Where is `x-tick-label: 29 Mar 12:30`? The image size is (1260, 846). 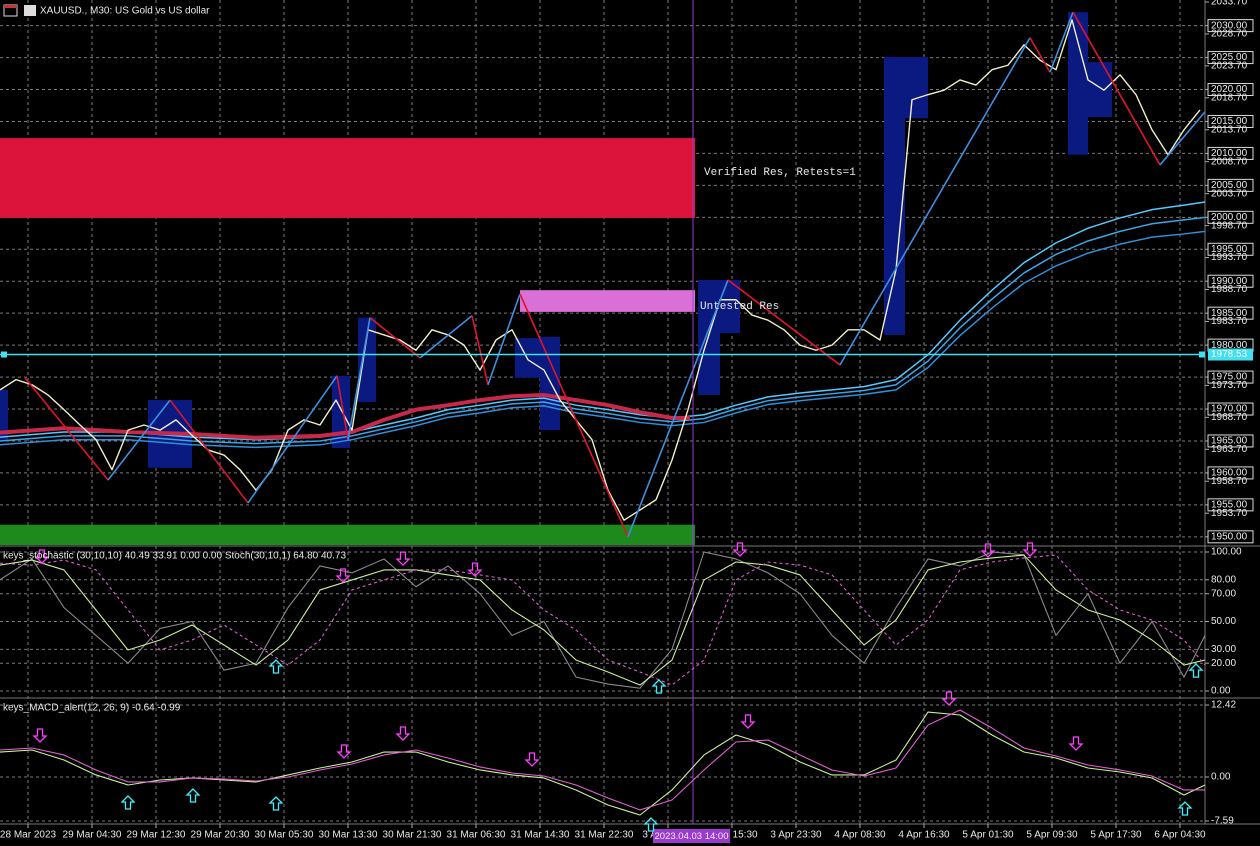
x-tick-label: 29 Mar 12:30 is located at coordinates (156, 835).